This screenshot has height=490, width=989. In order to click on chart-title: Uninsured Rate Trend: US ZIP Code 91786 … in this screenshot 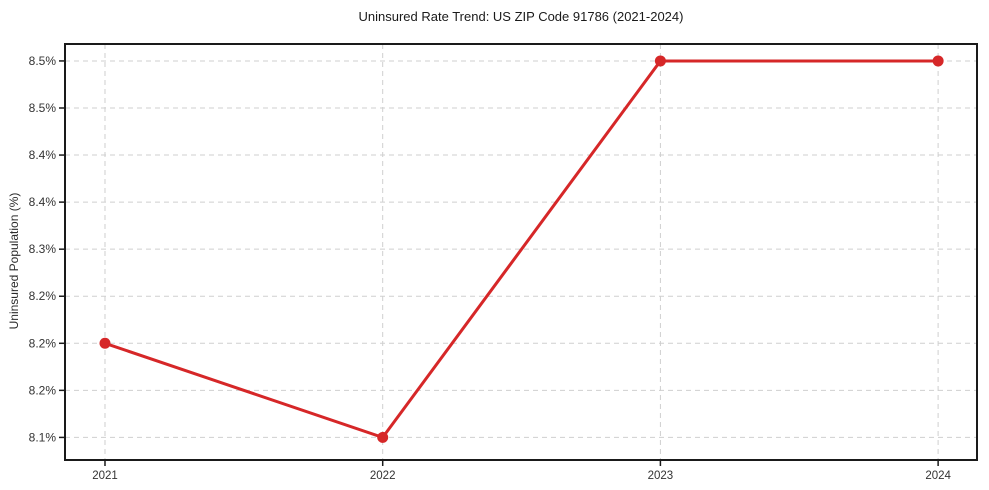, I will do `click(521, 16)`.